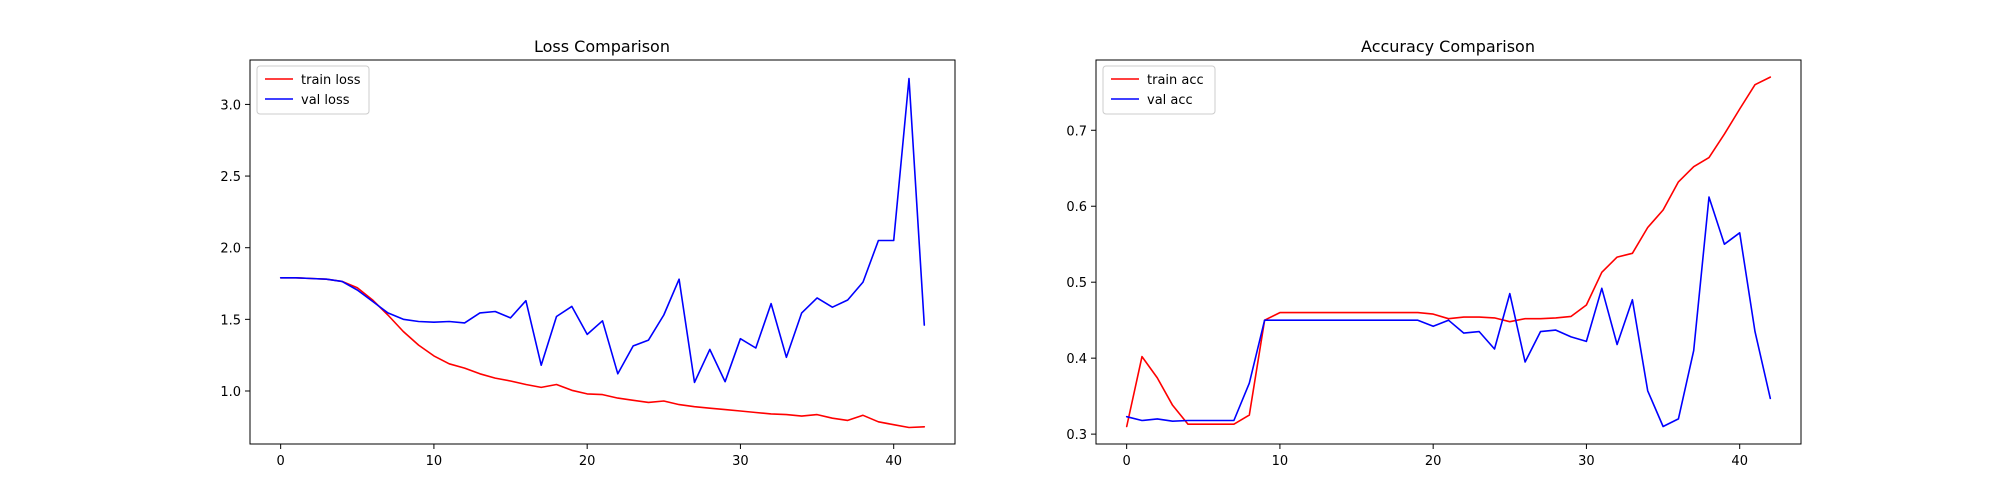  Describe the element at coordinates (1175, 80) in the screenshot. I see `legend-label-train-acc: train acc` at that location.